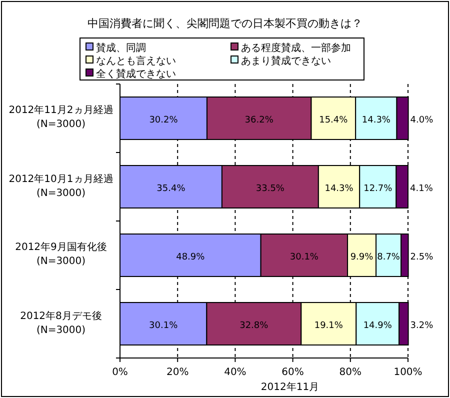  Describe the element at coordinates (177, 372) in the screenshot. I see `x-tick-label: 20%` at that location.